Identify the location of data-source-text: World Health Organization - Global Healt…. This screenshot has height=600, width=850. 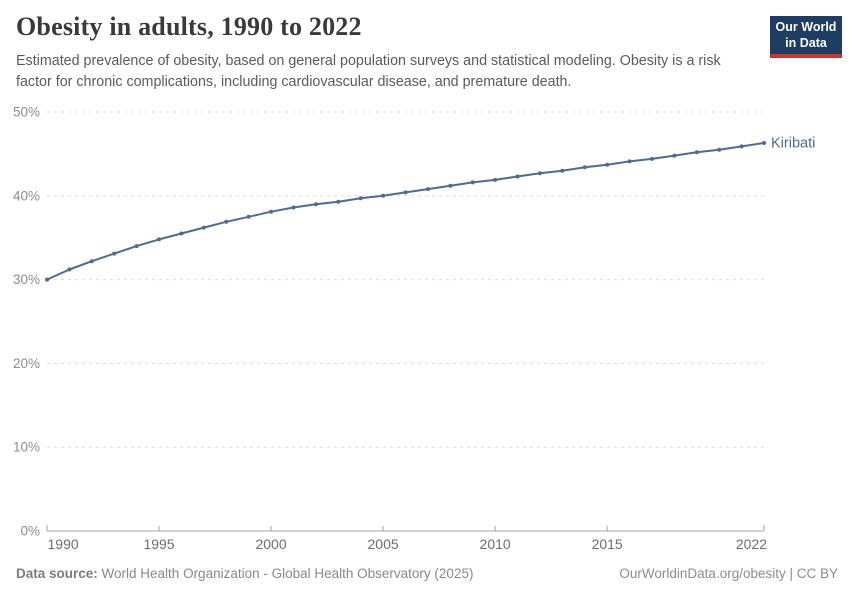
(285, 573).